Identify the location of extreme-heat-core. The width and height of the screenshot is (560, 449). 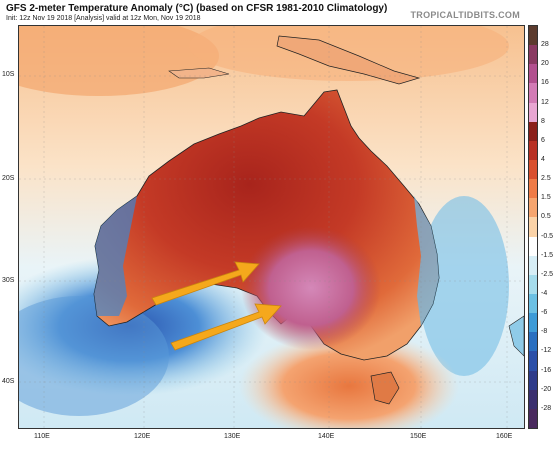
(311, 288).